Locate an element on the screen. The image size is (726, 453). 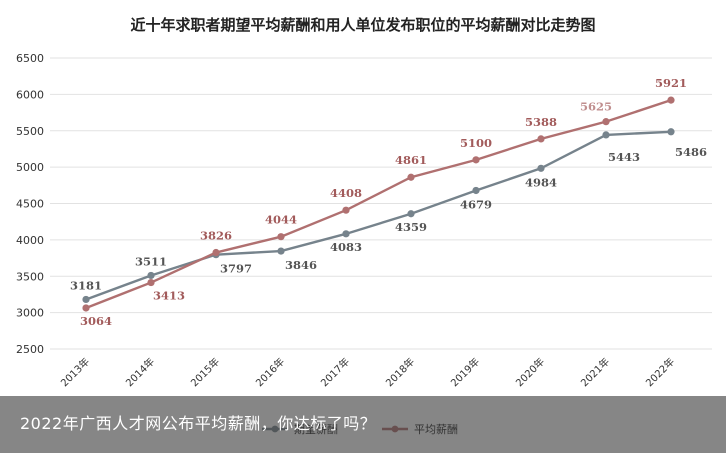
x-tick-label: 2019年 is located at coordinates (465, 372).